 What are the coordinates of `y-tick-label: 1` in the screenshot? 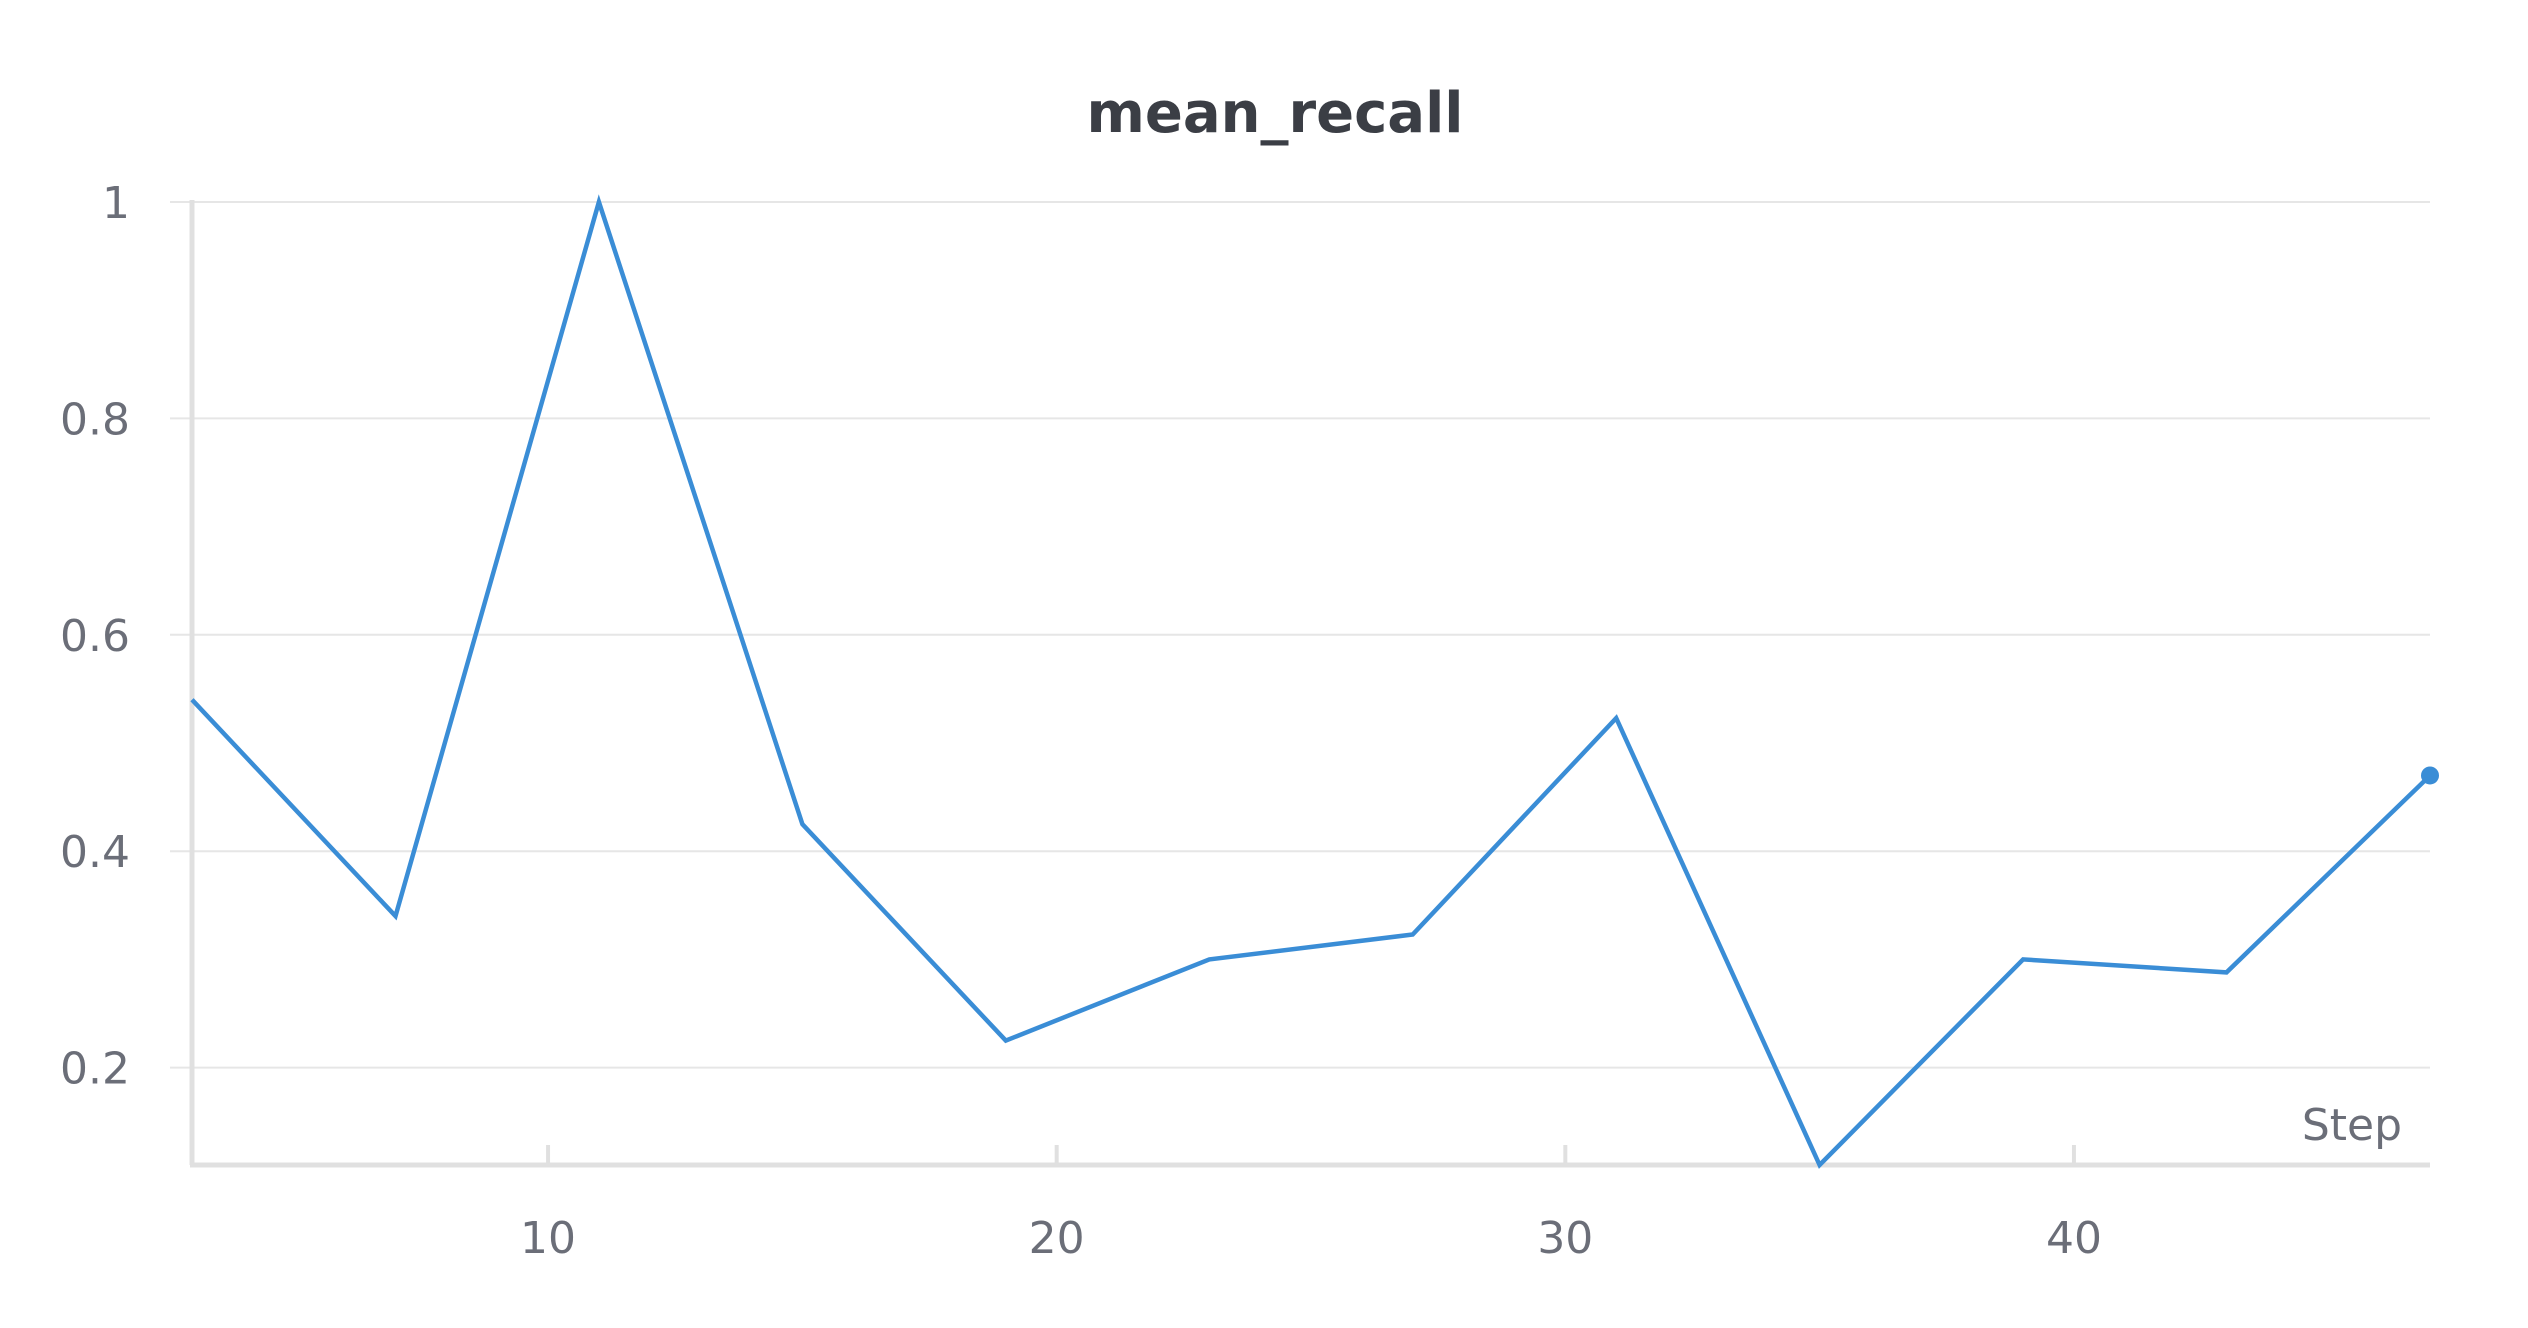 It's located at (116, 203).